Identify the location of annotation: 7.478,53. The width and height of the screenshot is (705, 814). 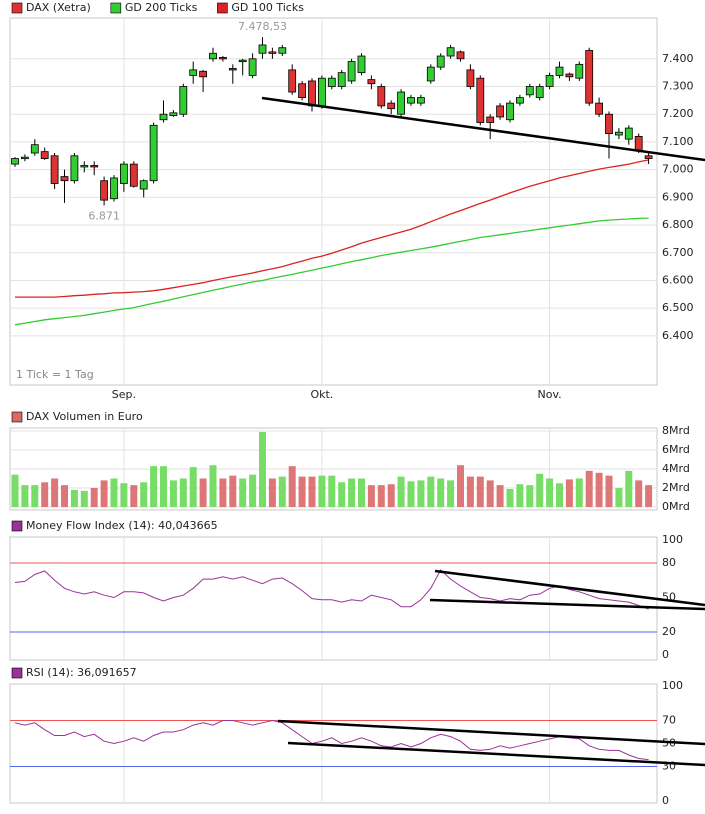
(262, 26).